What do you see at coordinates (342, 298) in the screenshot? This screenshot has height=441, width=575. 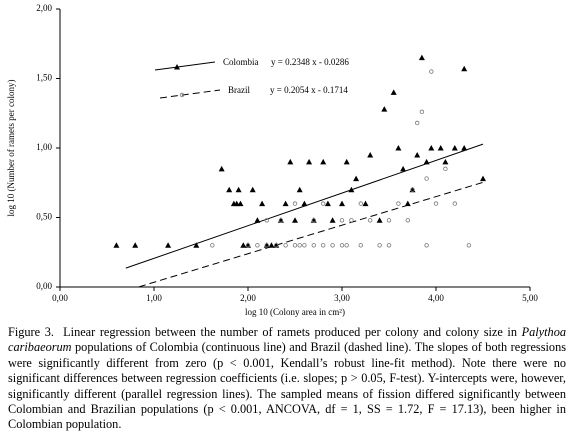 I see `x-tick-label: 3,00` at bounding box center [342, 298].